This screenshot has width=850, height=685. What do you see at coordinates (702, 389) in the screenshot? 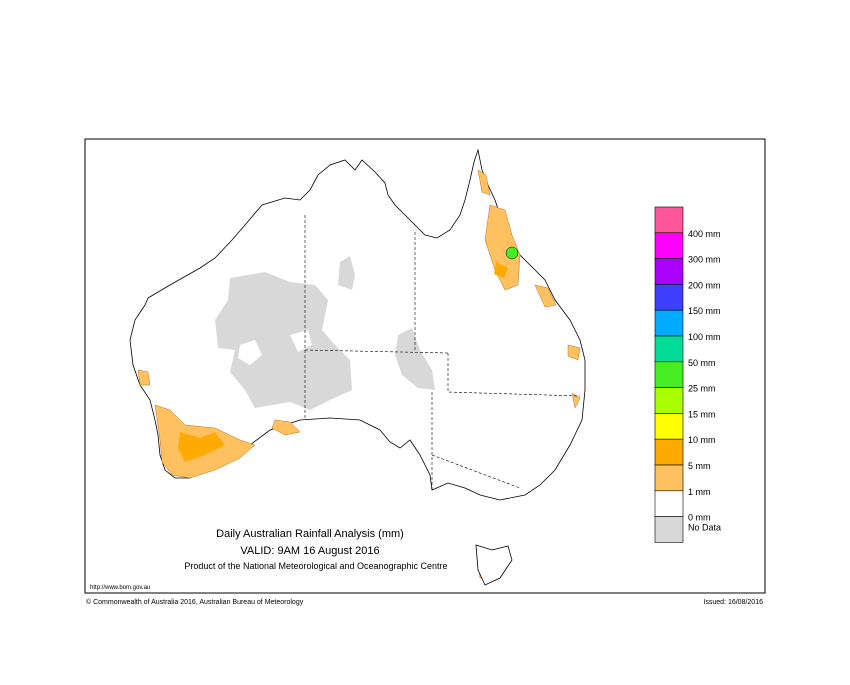
I see `legend-label: 25 mm` at bounding box center [702, 389].